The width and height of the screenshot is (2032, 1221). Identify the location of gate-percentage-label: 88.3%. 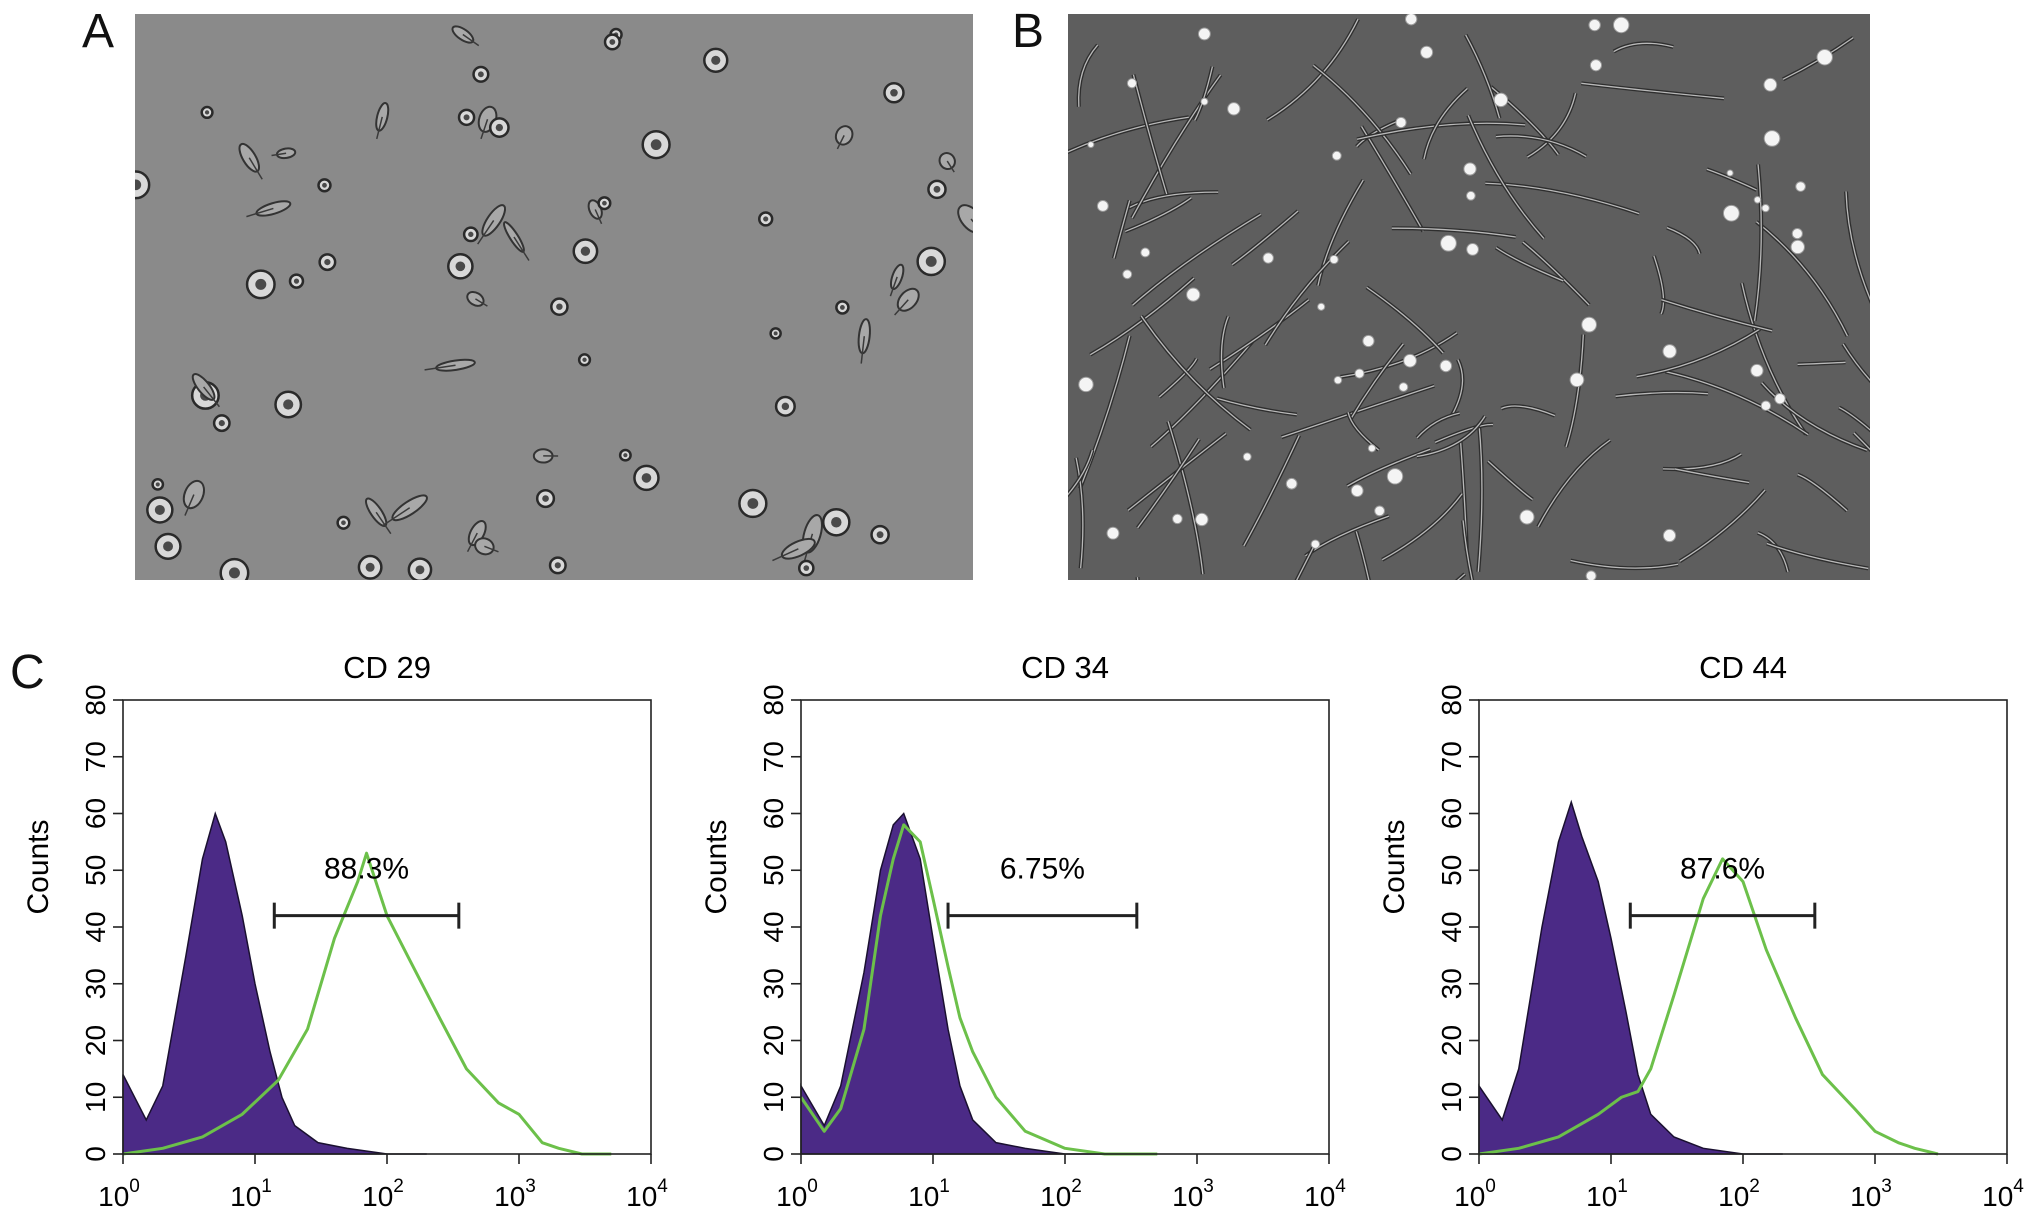
(366, 869).